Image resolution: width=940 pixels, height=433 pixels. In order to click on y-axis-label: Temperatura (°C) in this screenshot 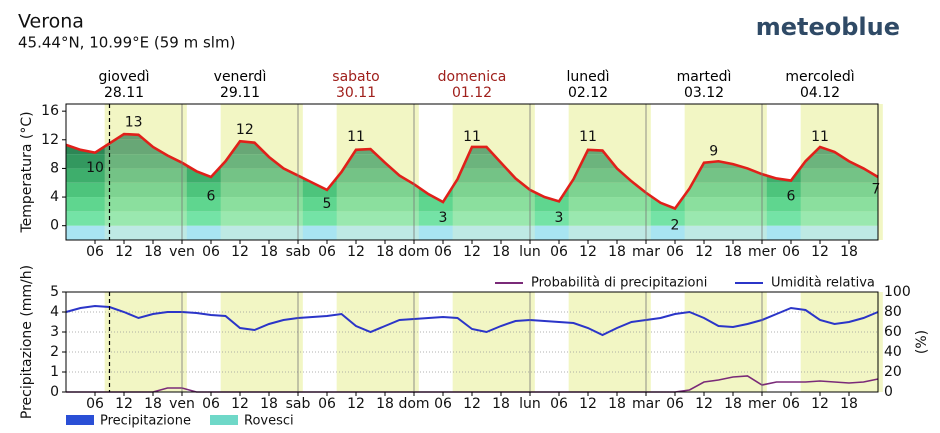, I will do `click(27, 172)`.